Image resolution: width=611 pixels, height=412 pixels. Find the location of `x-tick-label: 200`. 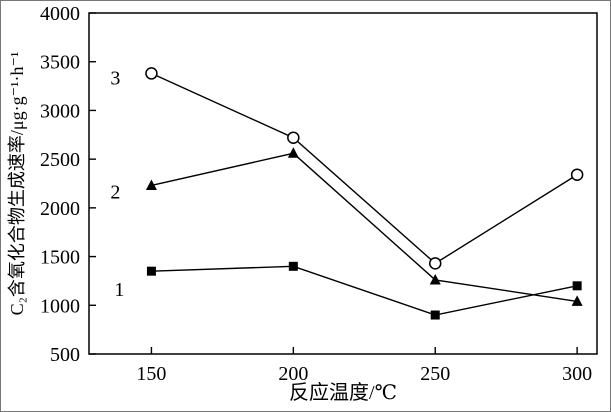

x-tick-label: 200 is located at coordinates (293, 374).